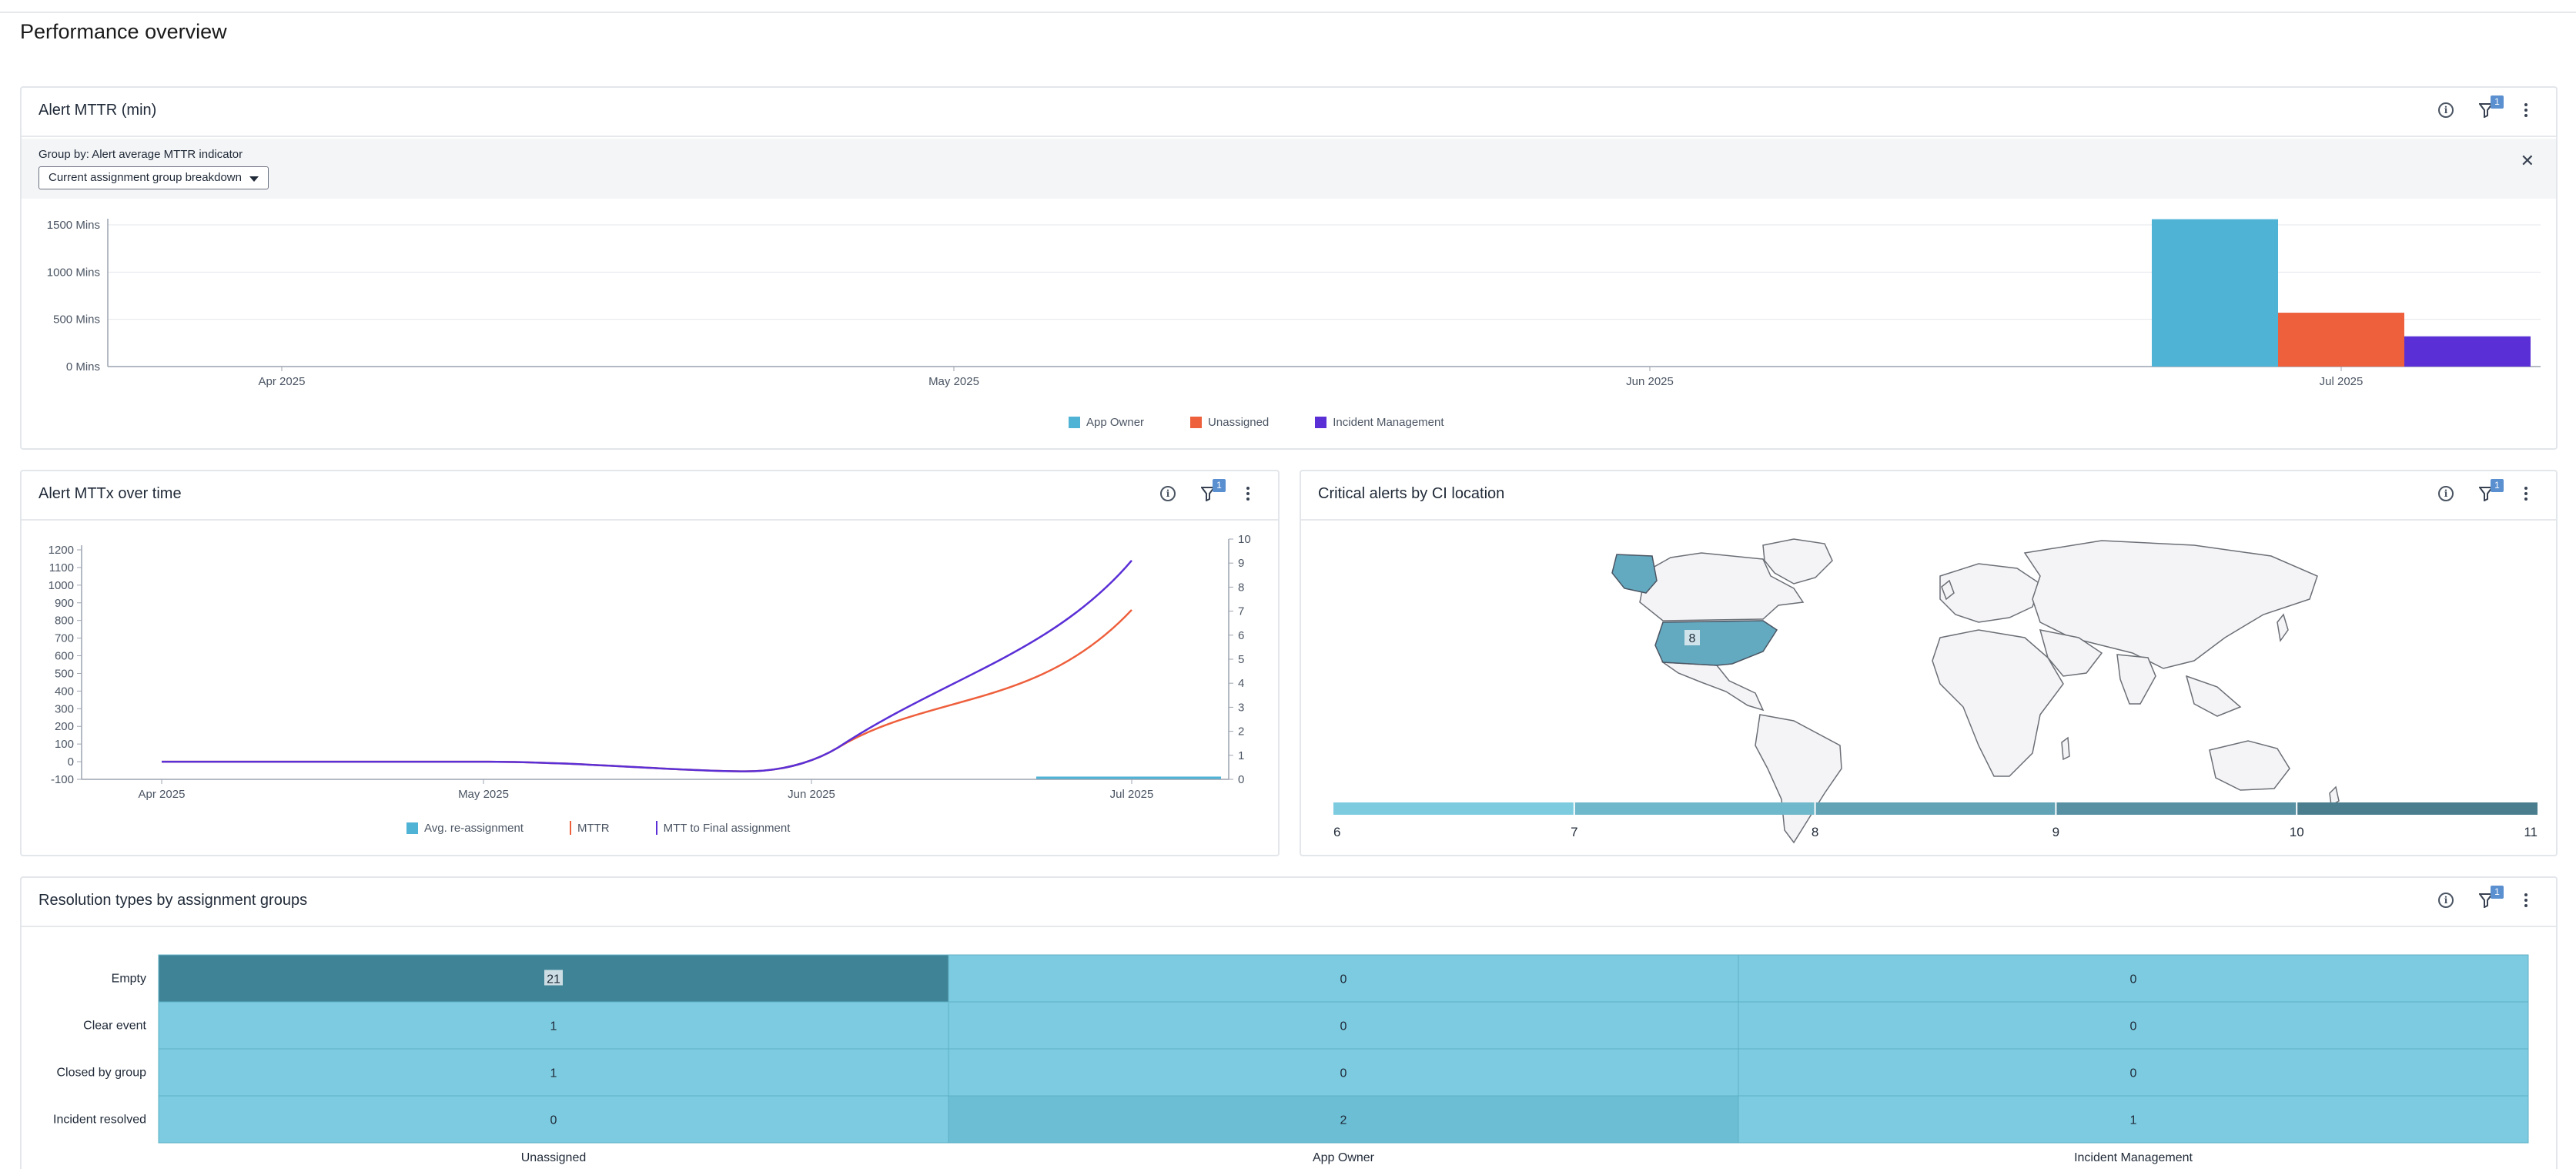 This screenshot has height=1169, width=2576. I want to click on legend-item: Incident Management, so click(1379, 422).